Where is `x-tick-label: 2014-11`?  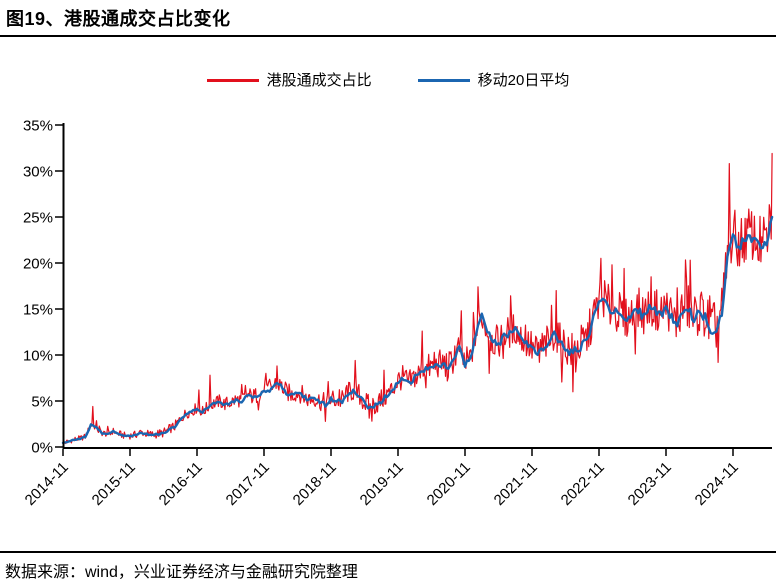 x-tick-label: 2014-11 is located at coordinates (47, 484).